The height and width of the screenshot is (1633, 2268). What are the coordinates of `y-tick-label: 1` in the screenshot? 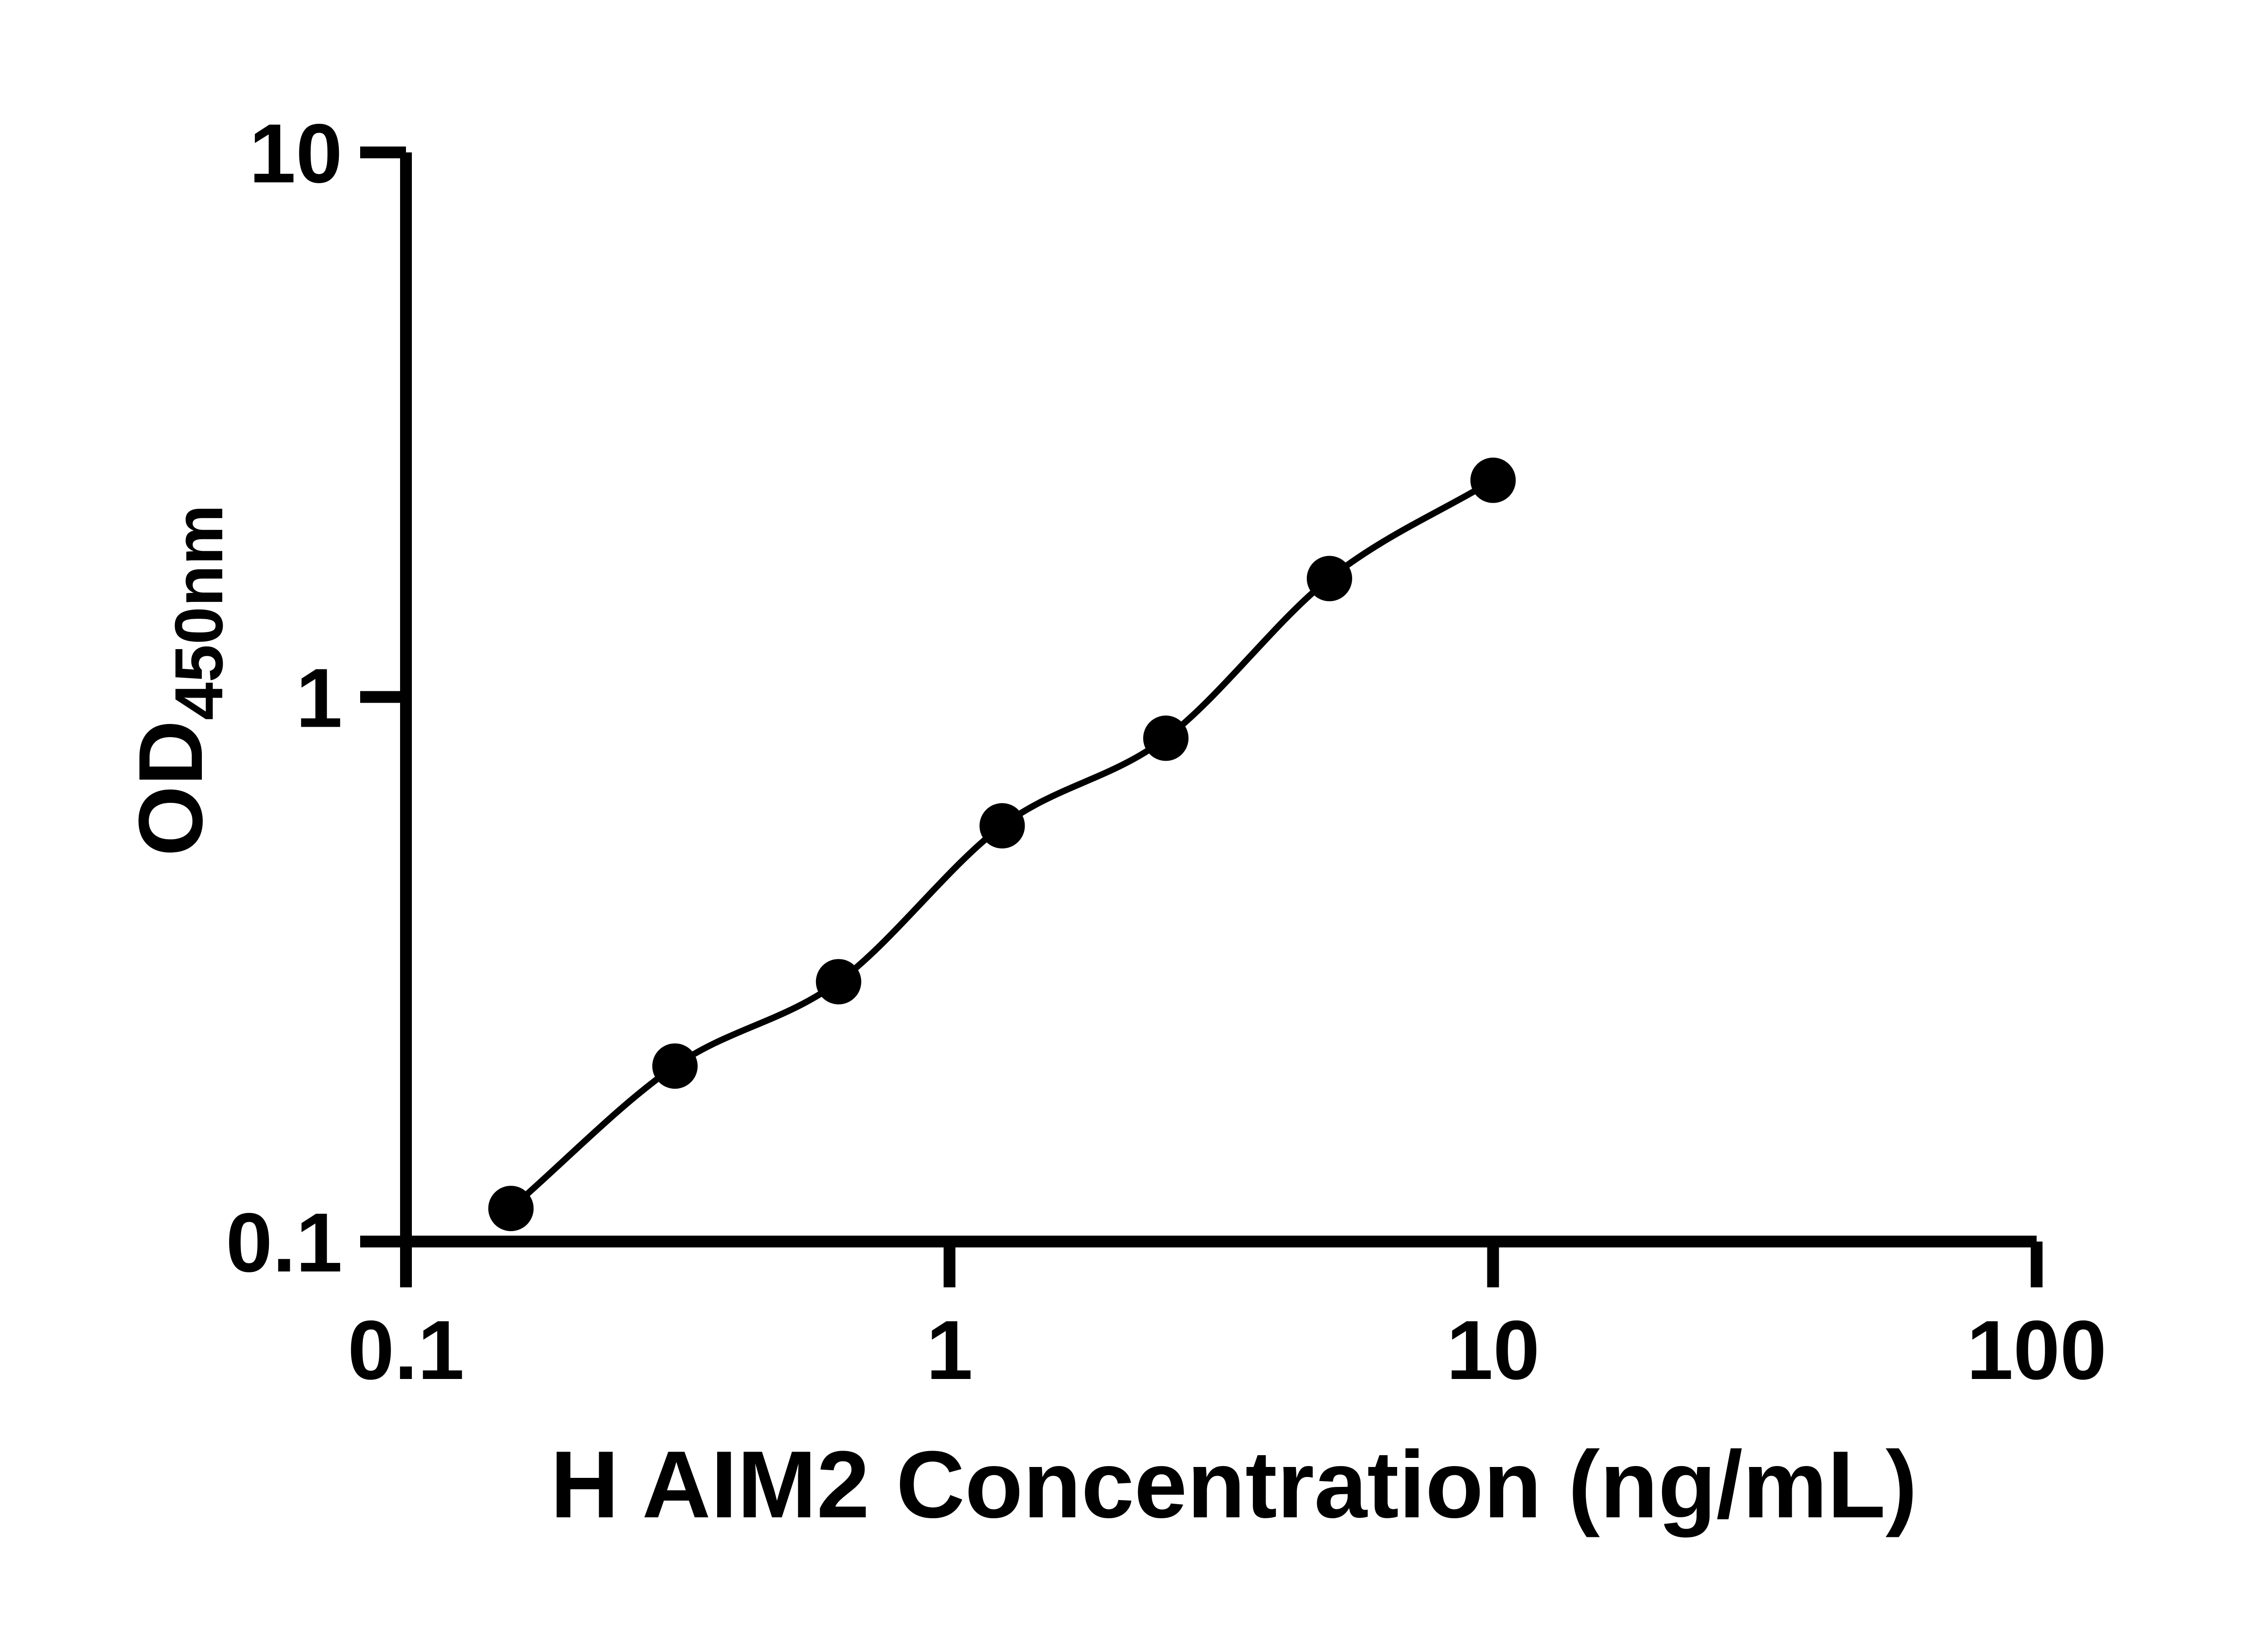 It's located at (319, 698).